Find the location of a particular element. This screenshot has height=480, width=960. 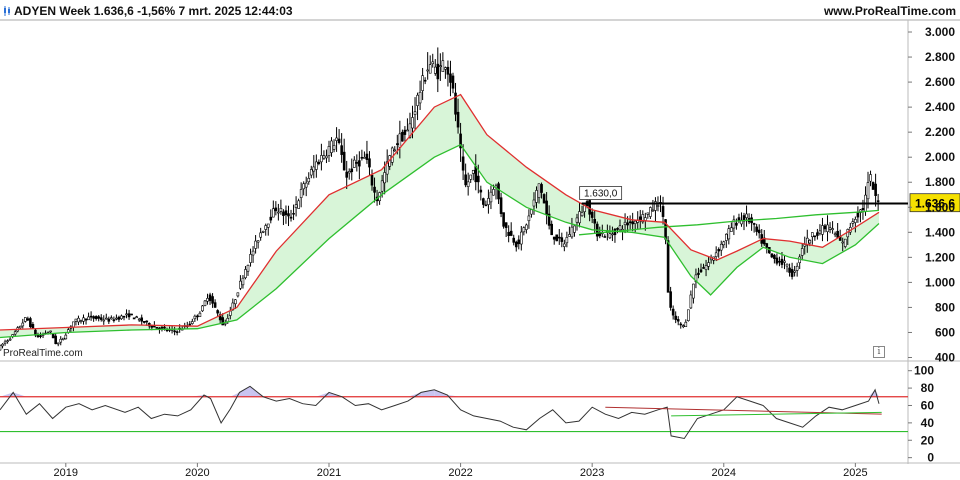

rsi-y-tick-label: 40 is located at coordinates (928, 423).